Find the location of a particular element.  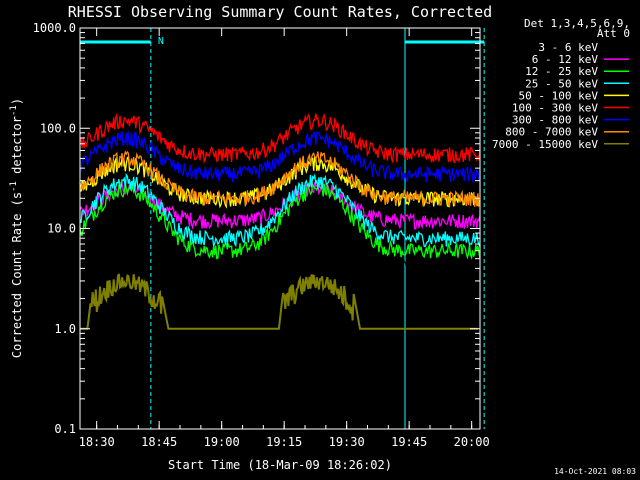

legend-label-5: 100 - 300 keV is located at coordinates (555, 108).